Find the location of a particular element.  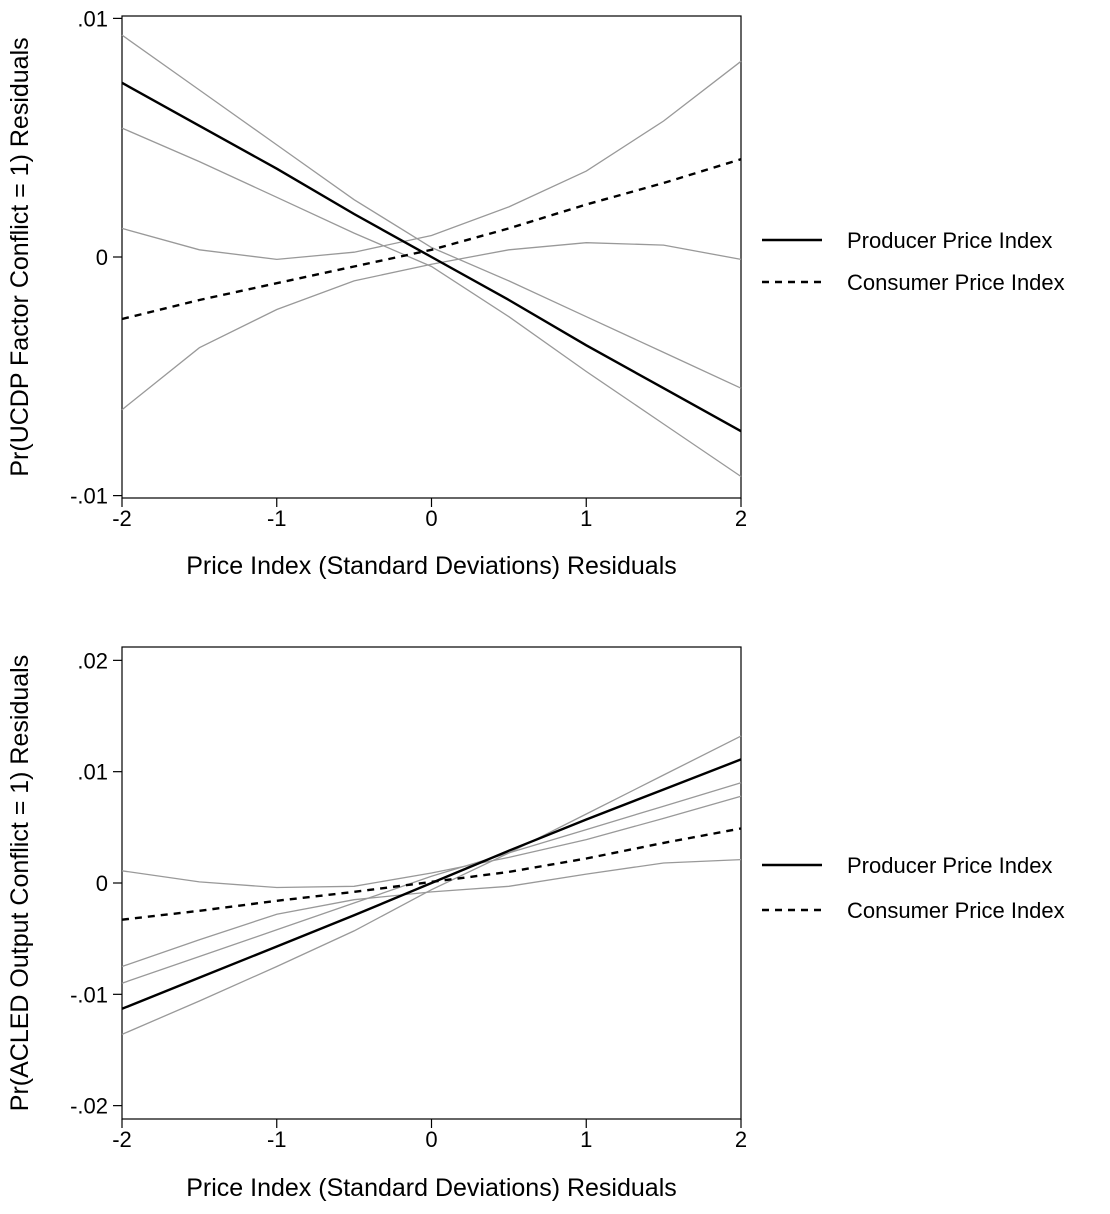

ci-upper-producer-price-index is located at coordinates (431, 883).